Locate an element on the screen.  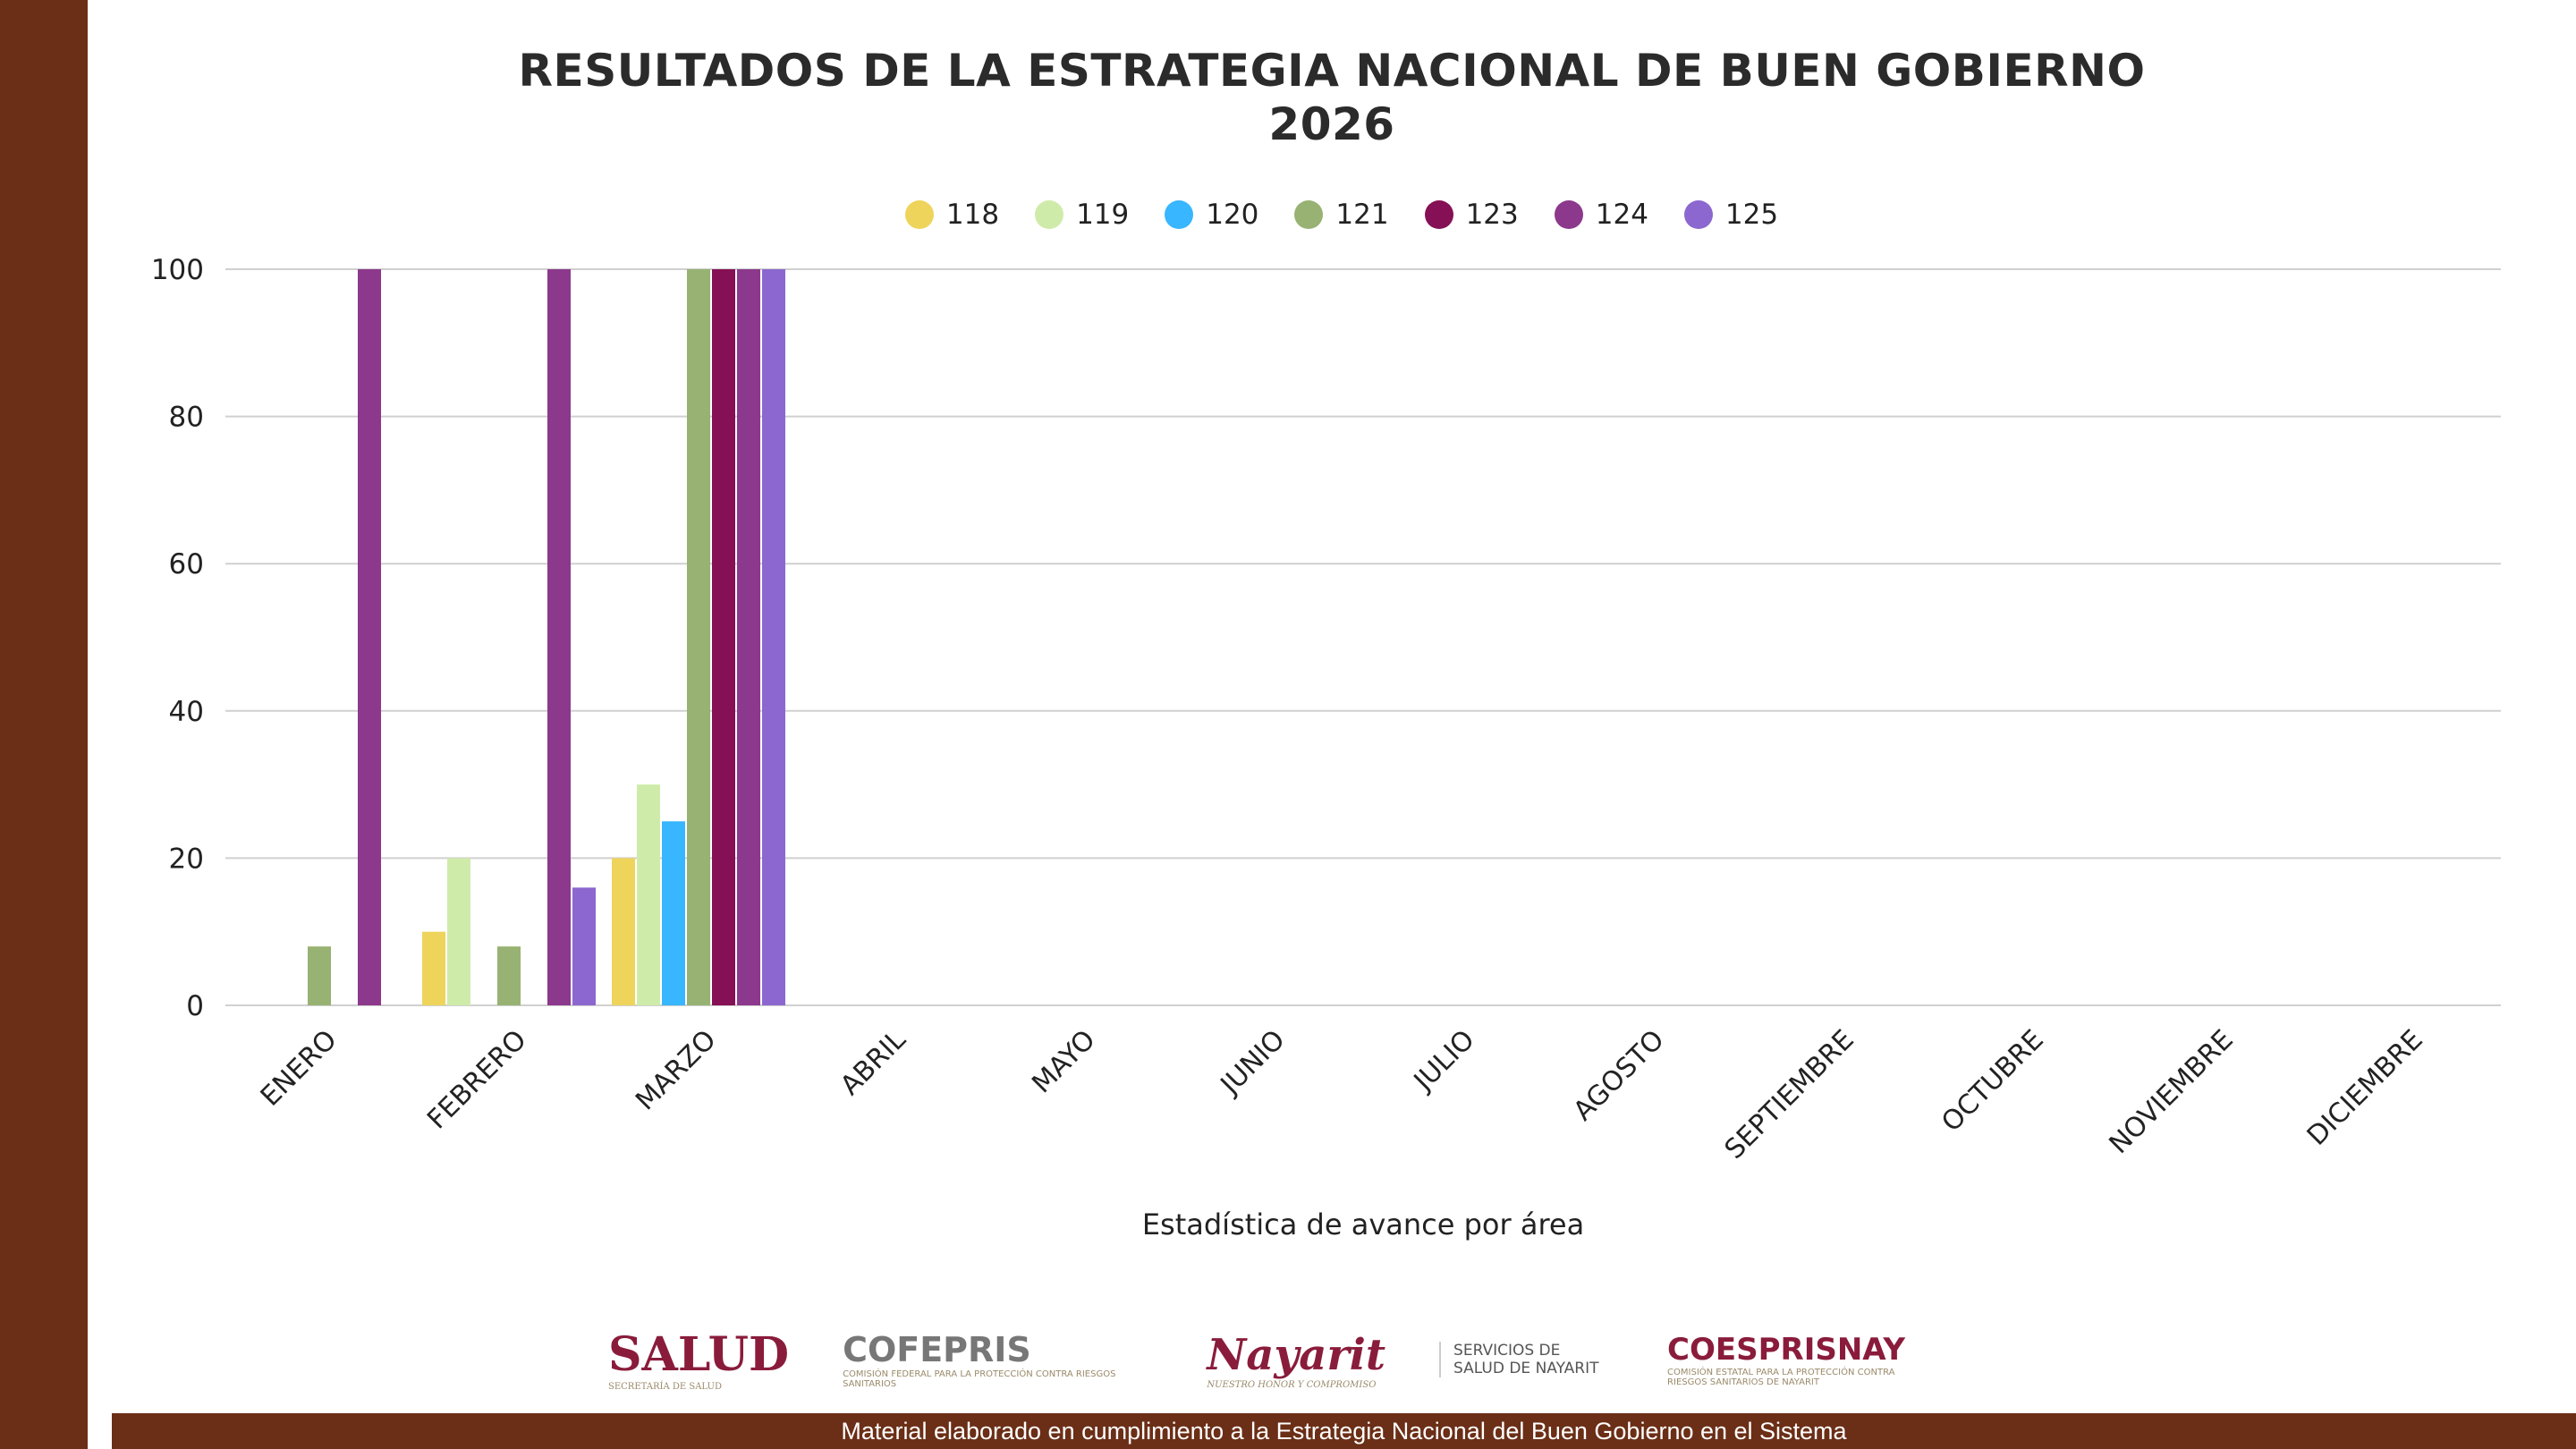
x-tick-label: JUNIO is located at coordinates (1253, 1063).